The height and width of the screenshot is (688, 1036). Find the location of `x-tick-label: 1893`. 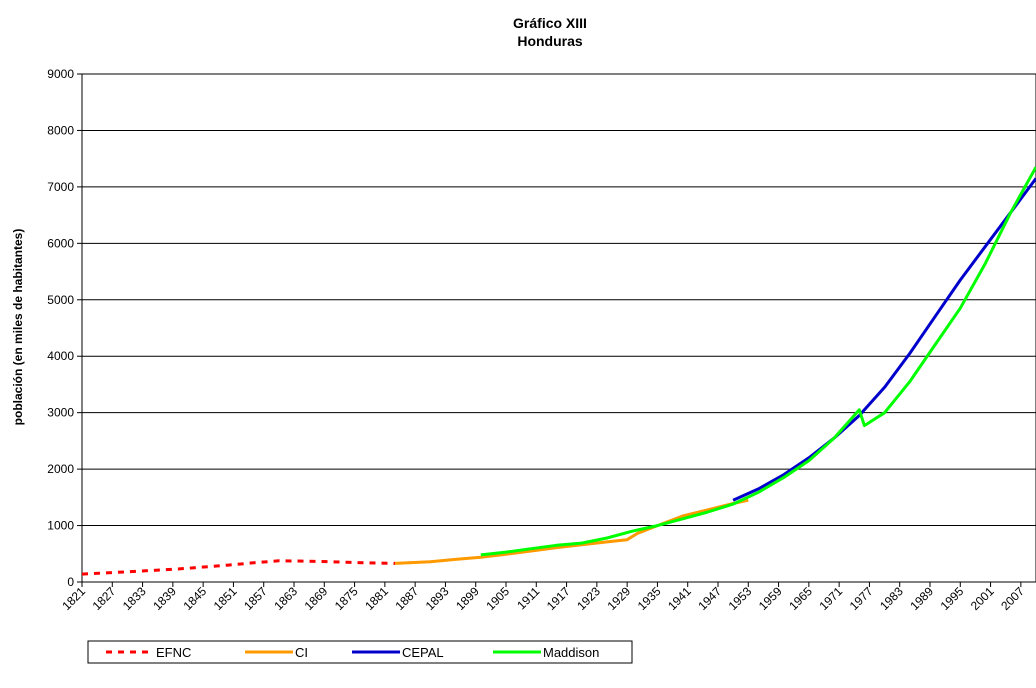

x-tick-label: 1893 is located at coordinates (437, 598).